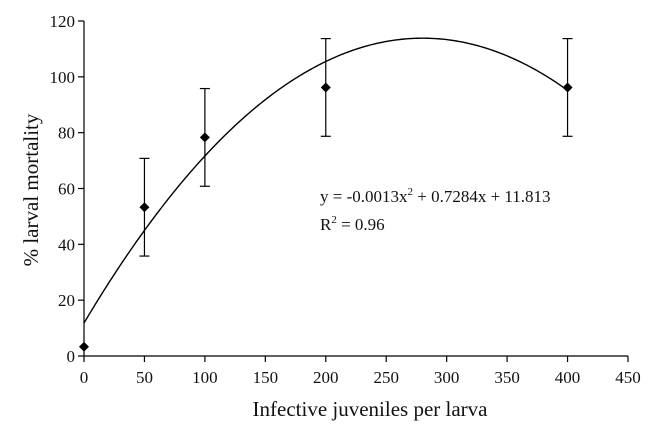 This screenshot has width=652, height=428. I want to click on x-axis-title: Infective juveniles per larva, so click(371, 409).